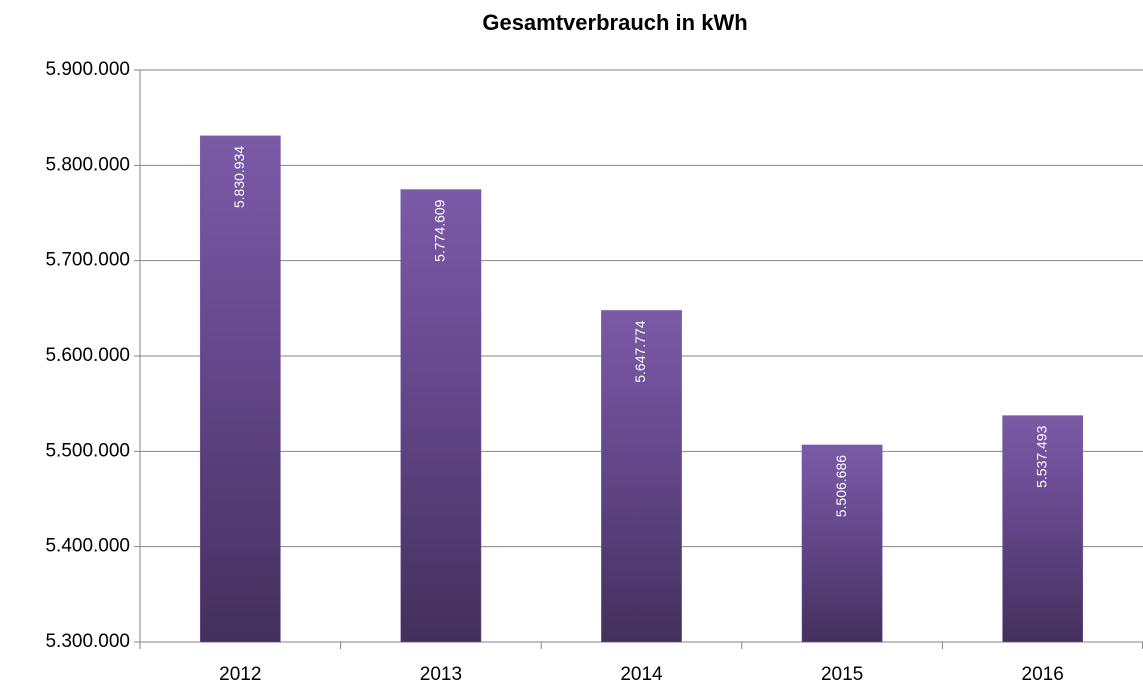 The image size is (1143, 689). Describe the element at coordinates (842, 674) in the screenshot. I see `x-tick-label: 2015` at that location.